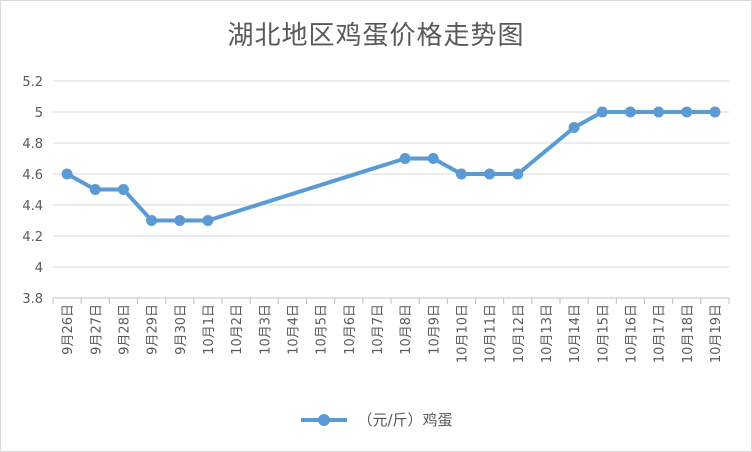 This screenshot has width=752, height=452. Describe the element at coordinates (376, 36) in the screenshot. I see `chart-title: 湖北地区鸡蛋价格走势图` at that location.